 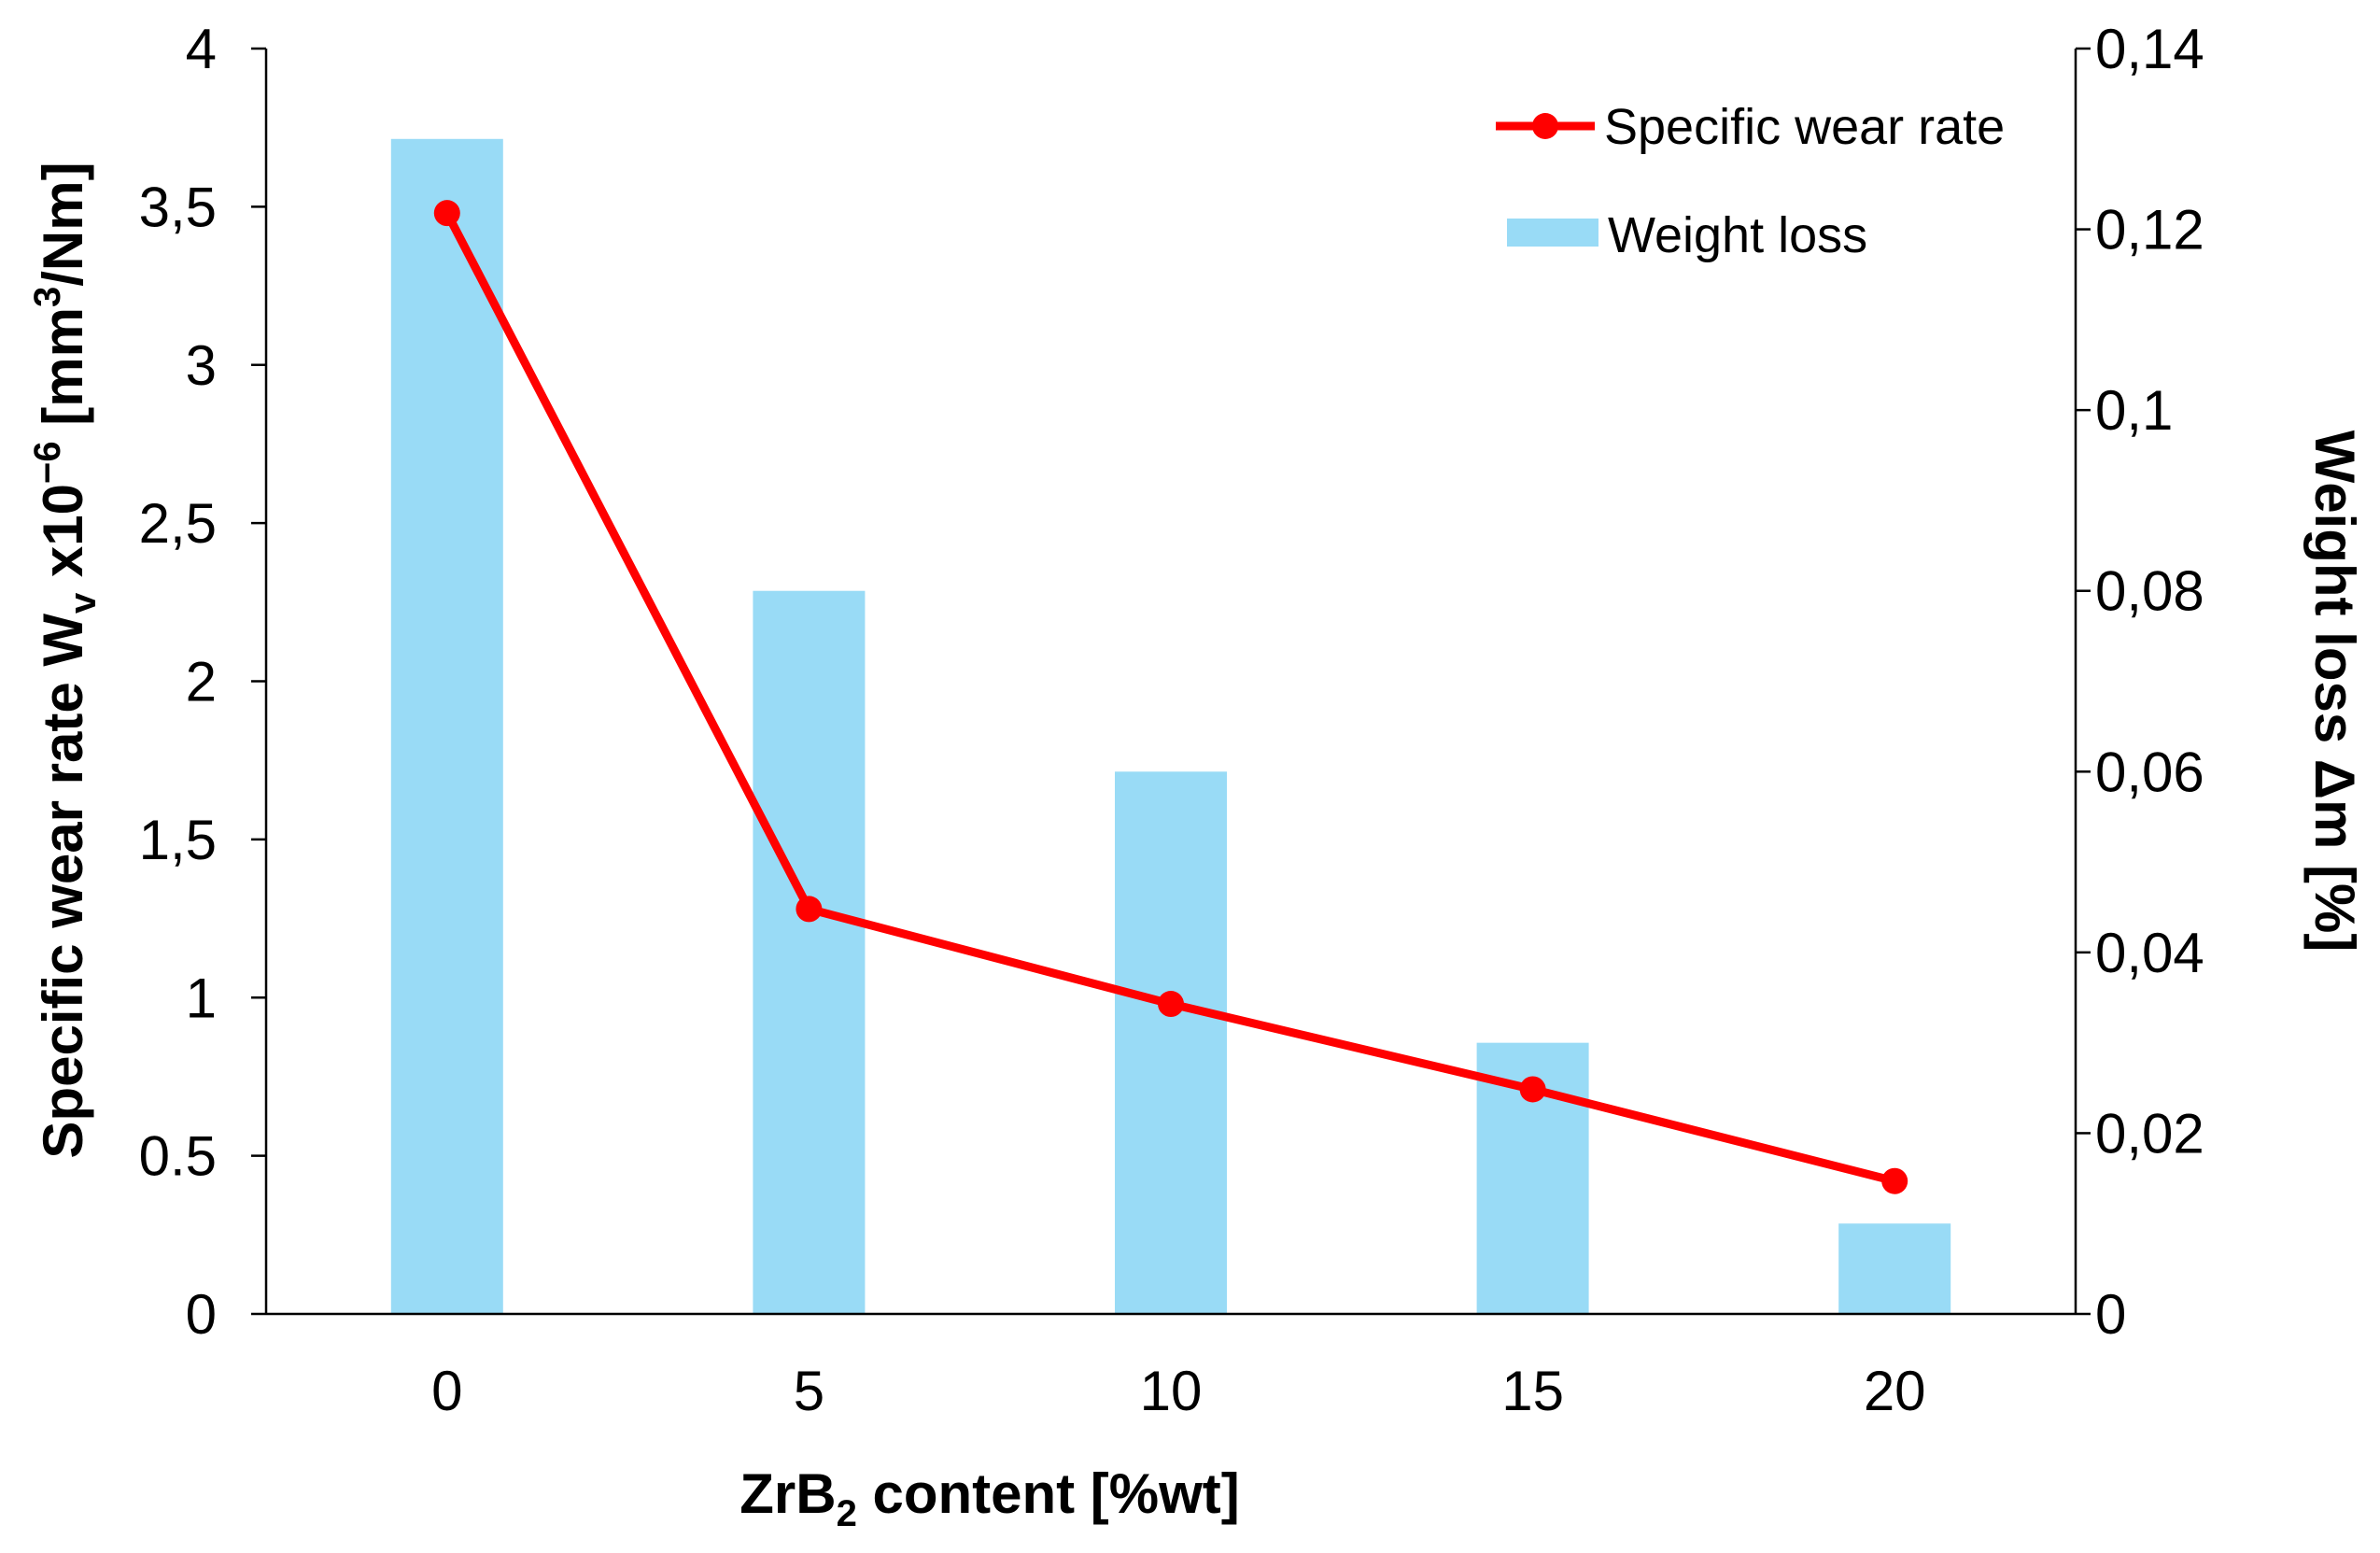 I want to click on x-axis-title: ZrB2 content [%wt], so click(x=989, y=1498).